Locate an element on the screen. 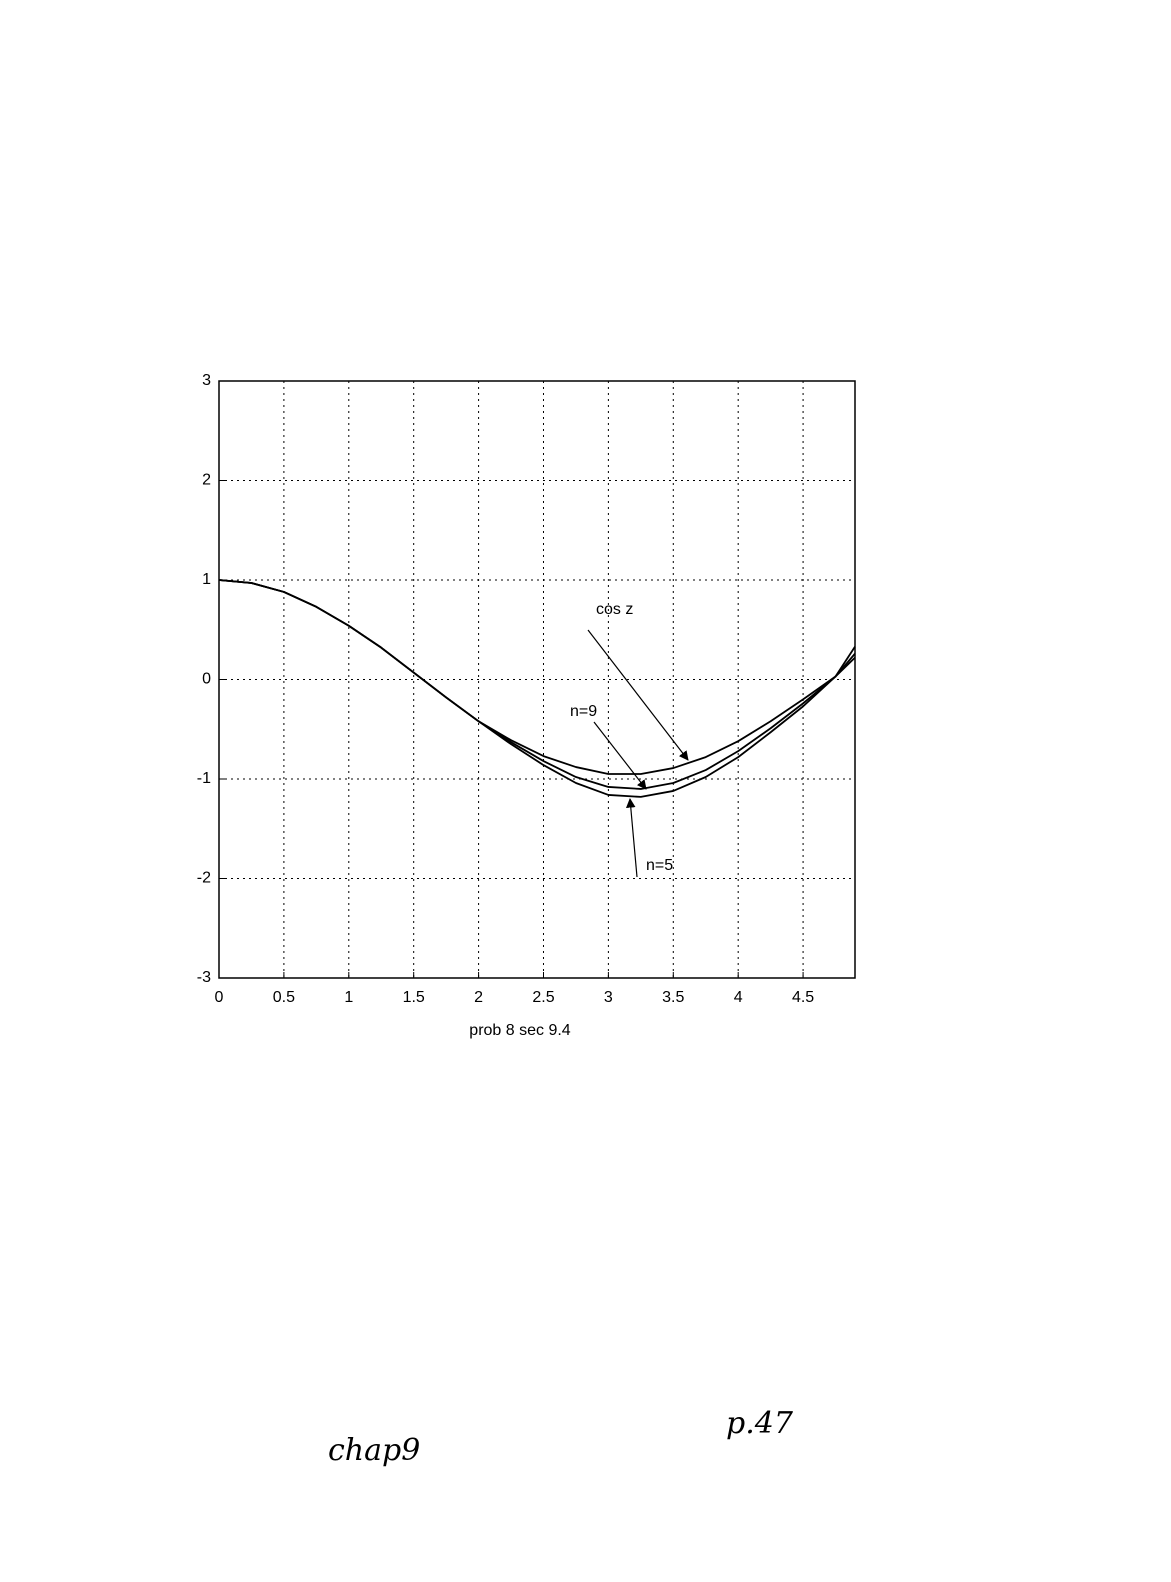 Image resolution: width=1171 pixels, height=1582 pixels. x-tick-label: 4 is located at coordinates (738, 997).